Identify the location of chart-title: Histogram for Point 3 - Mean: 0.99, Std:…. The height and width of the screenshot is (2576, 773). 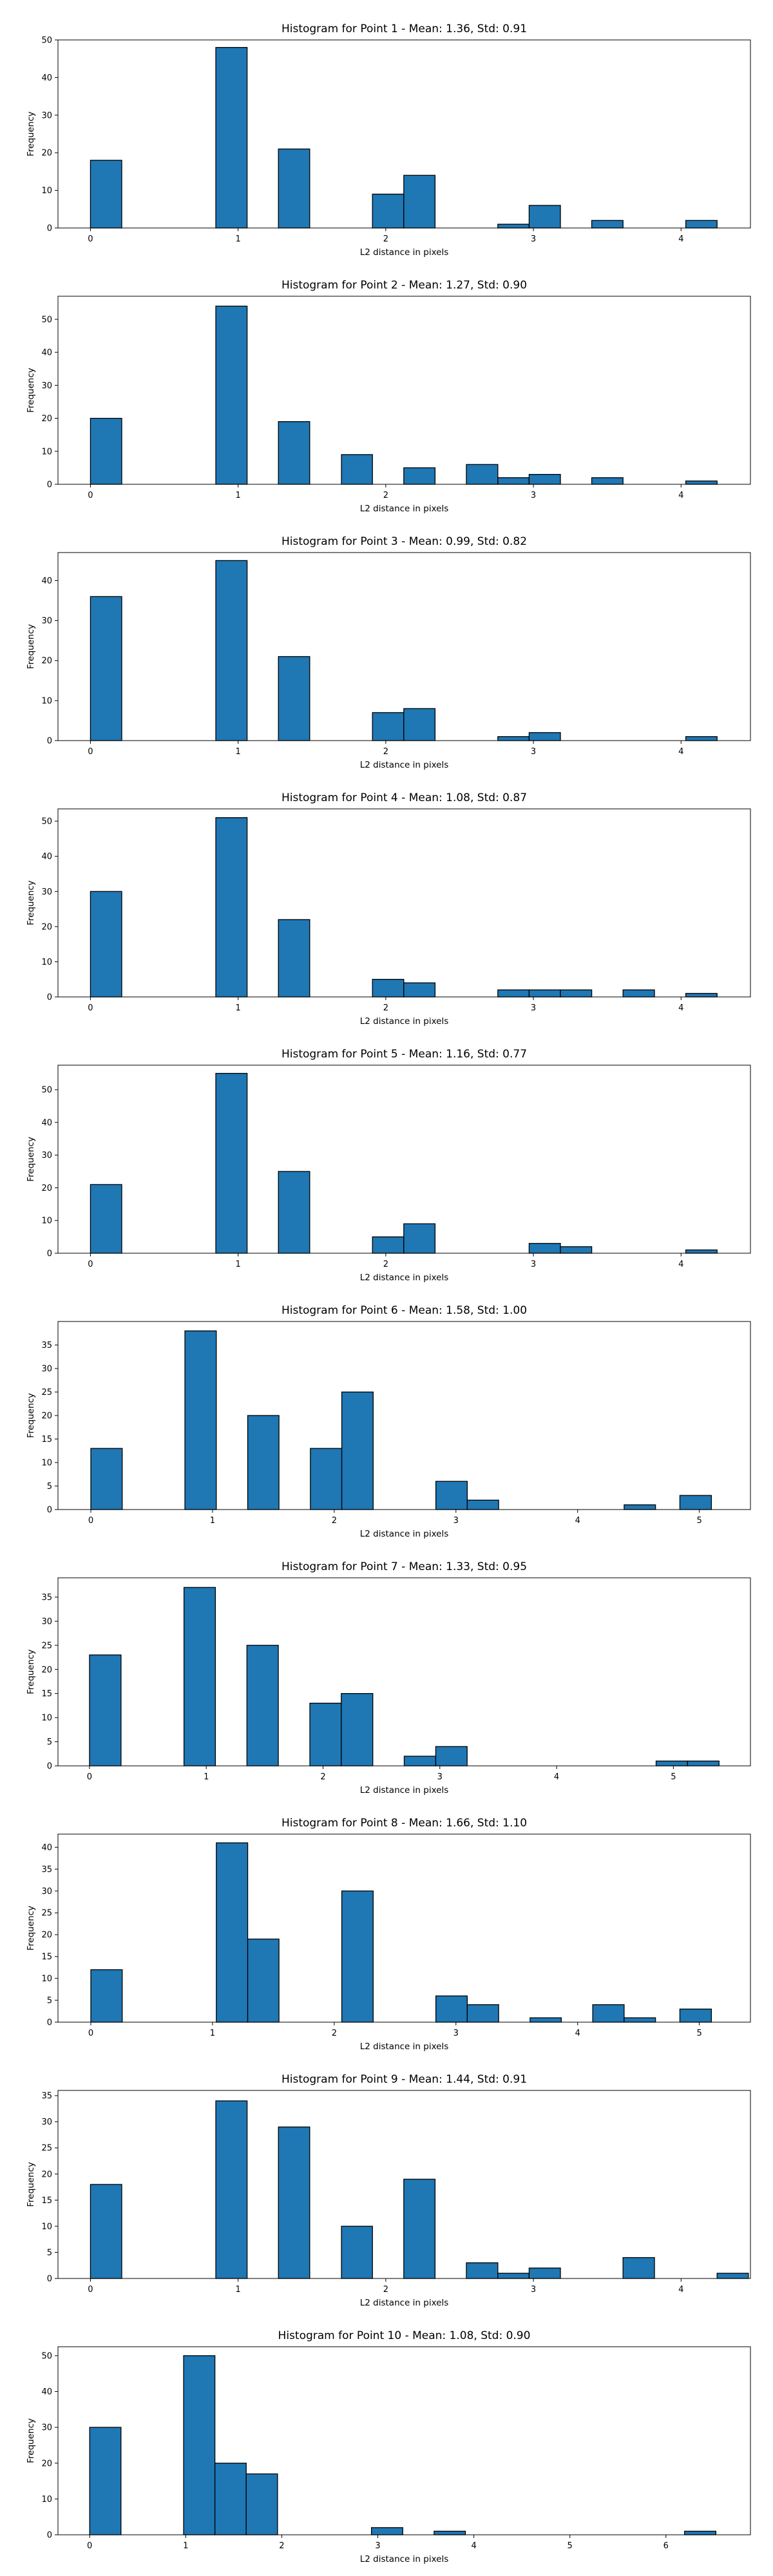
(404, 541).